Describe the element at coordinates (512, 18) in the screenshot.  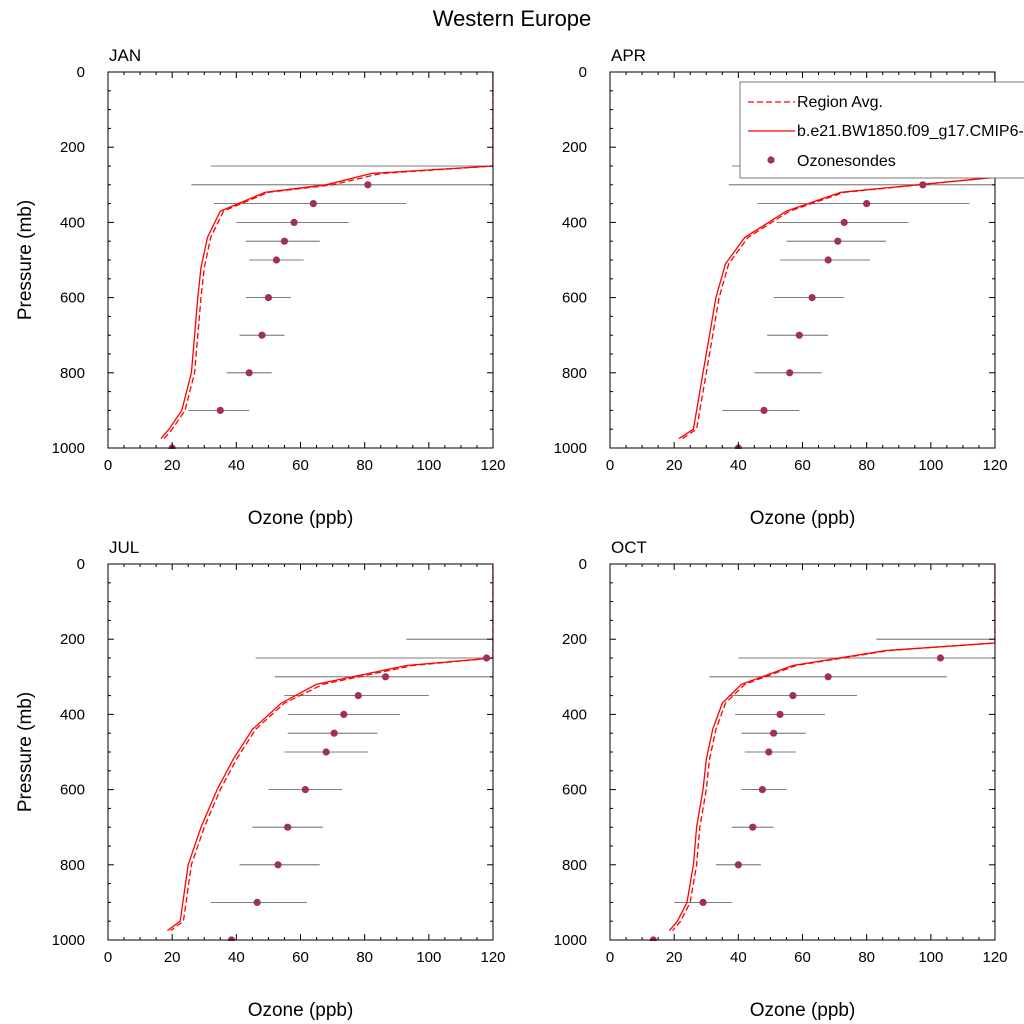
I see `figure-title: Western Europe` at that location.